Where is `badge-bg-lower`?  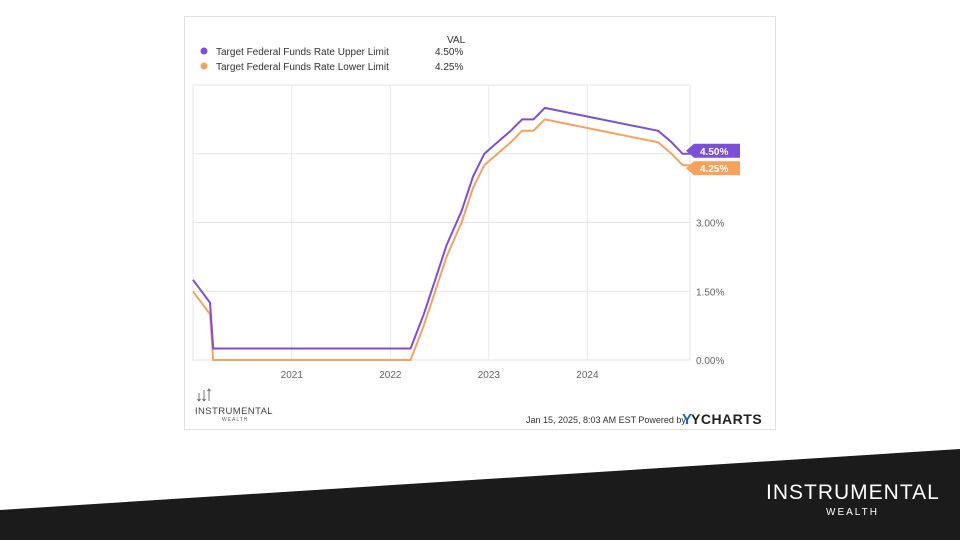
badge-bg-lower is located at coordinates (717, 168).